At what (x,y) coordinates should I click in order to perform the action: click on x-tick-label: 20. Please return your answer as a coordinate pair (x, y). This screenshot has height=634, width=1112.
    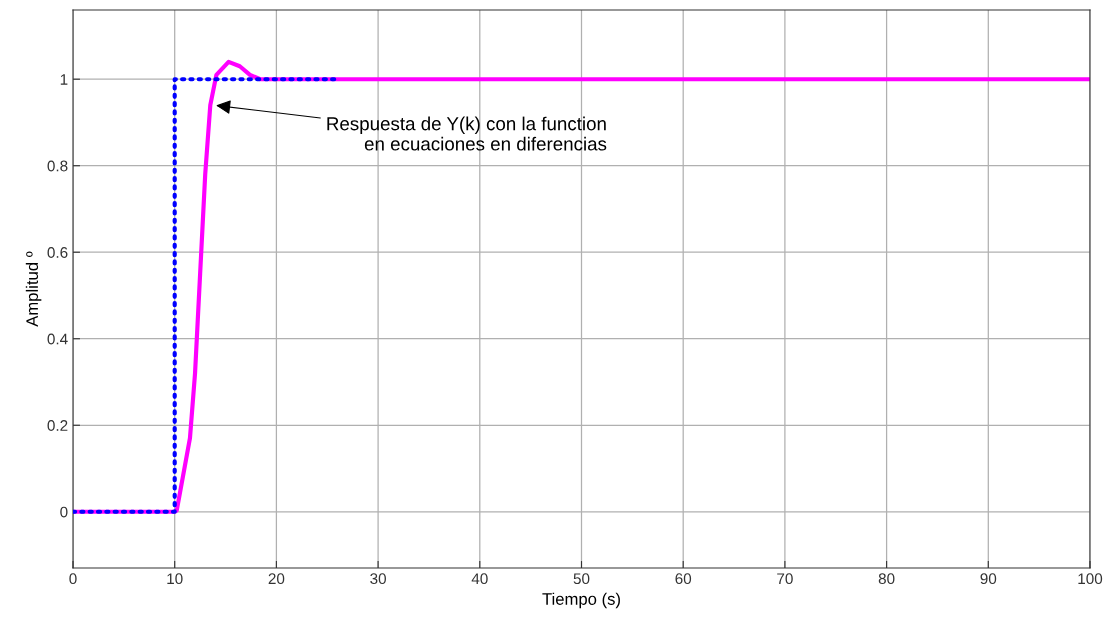
    Looking at the image, I should click on (276, 579).